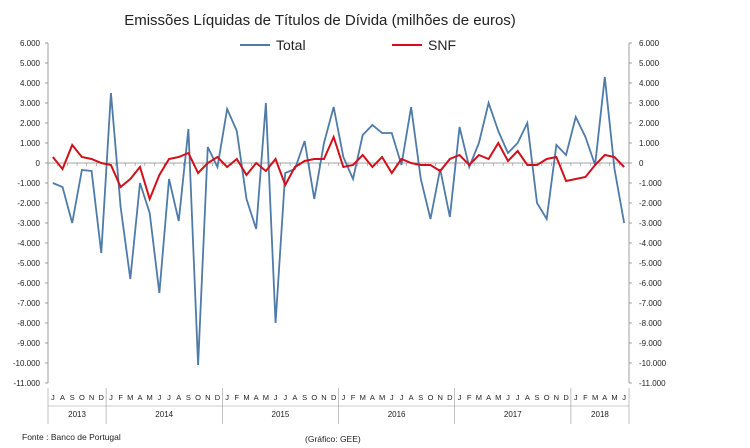 The image size is (750, 448). I want to click on y-tick-right: 2.000, so click(649, 123).